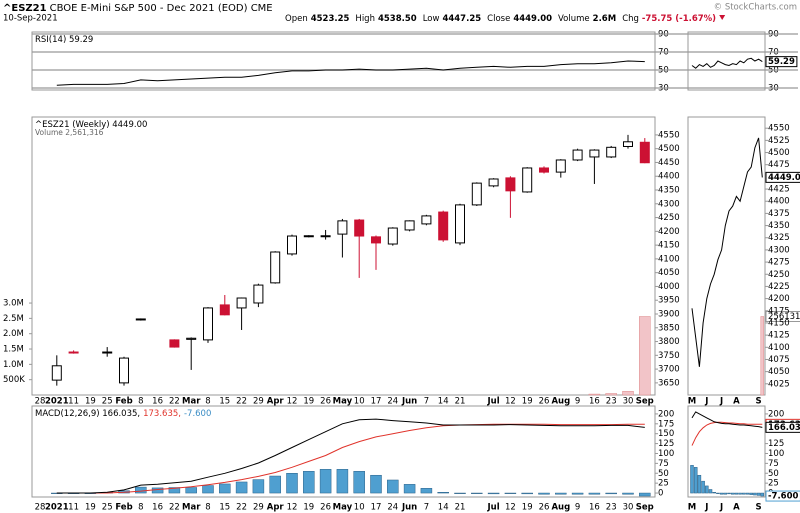 The width and height of the screenshot is (800, 513). What do you see at coordinates (706, 508) in the screenshot?
I see `x-tick-label: J` at bounding box center [706, 508].